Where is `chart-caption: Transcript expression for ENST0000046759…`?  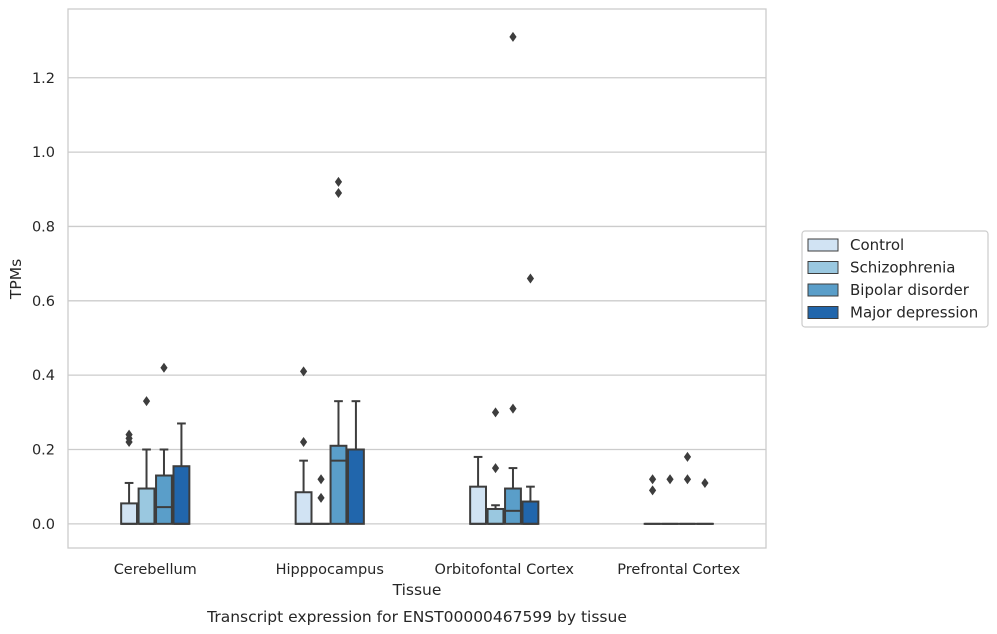
chart-caption: Transcript expression for ENST0000046759… is located at coordinates (416, 617).